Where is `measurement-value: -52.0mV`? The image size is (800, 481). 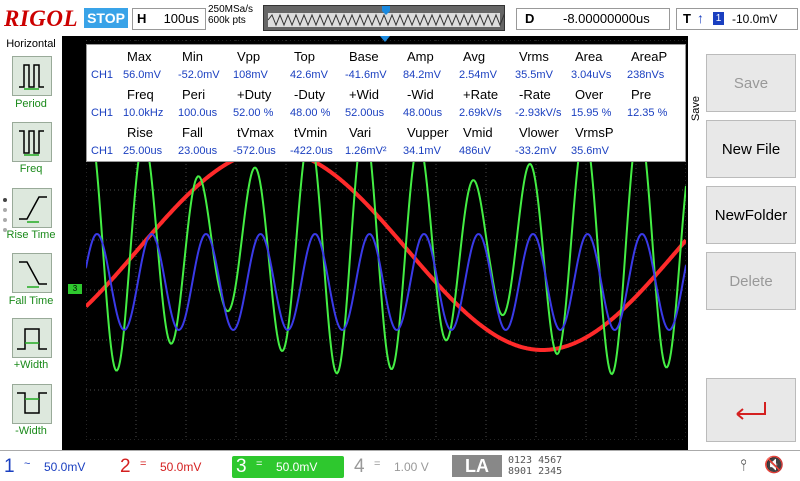
measurement-value: -52.0mV is located at coordinates (199, 75).